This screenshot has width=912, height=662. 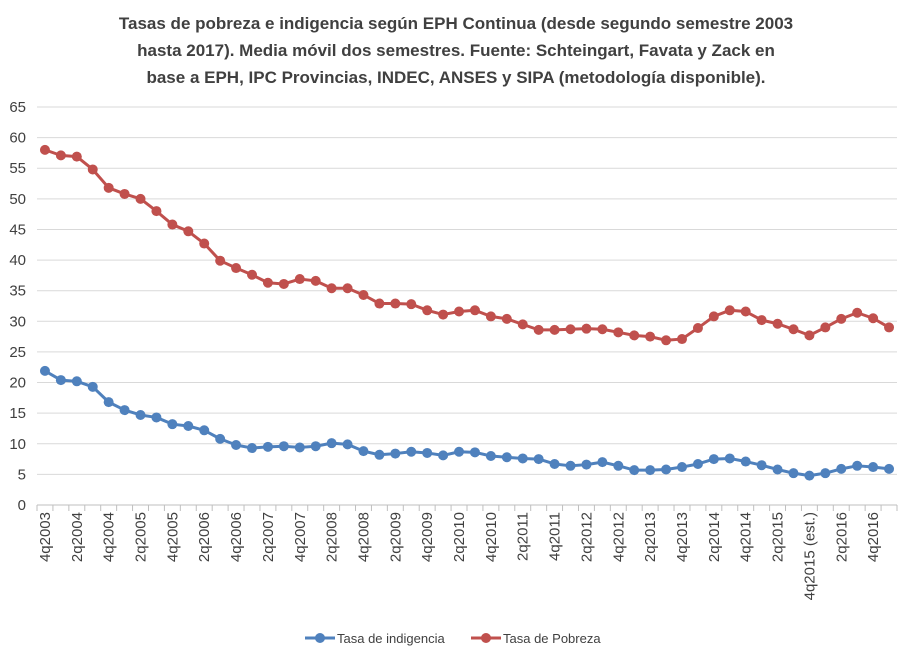 What do you see at coordinates (523, 536) in the screenshot?
I see `x-tick-label-2q2011: 2q2011` at bounding box center [523, 536].